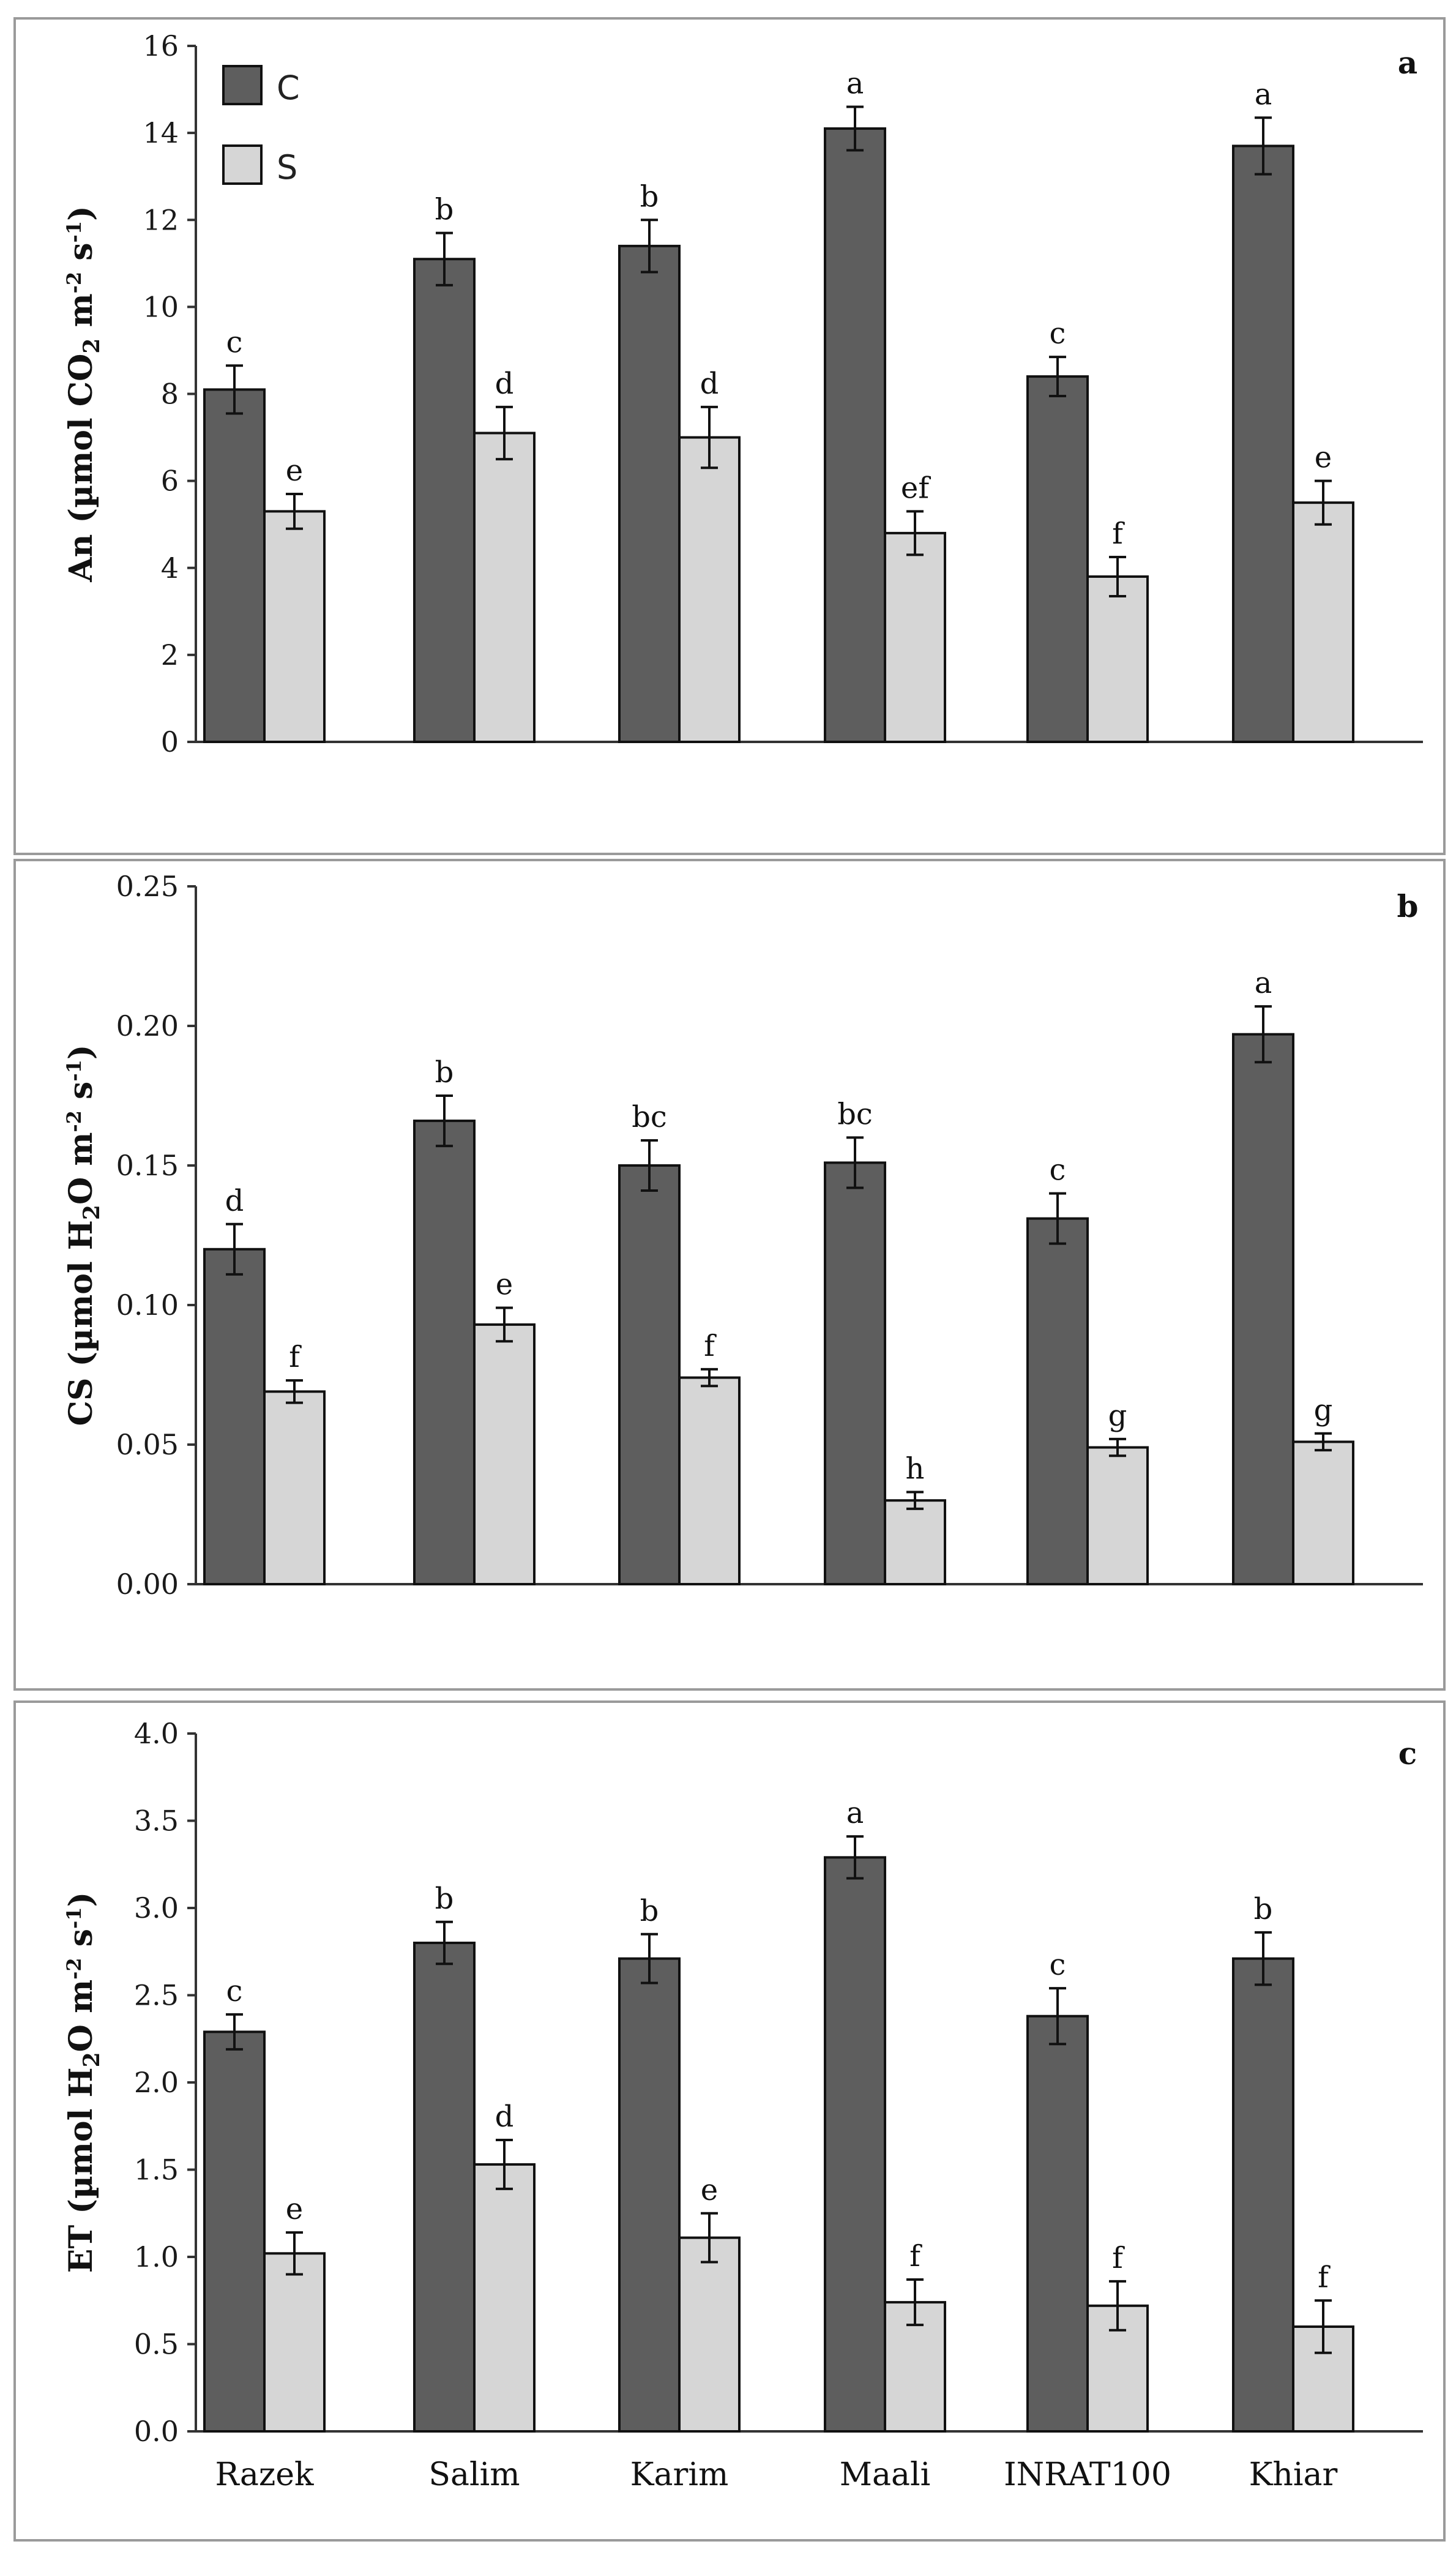 This screenshot has width=1456, height=2555. I want to click on y-axis-title: ET (µmol H2O m-2 s-1), so click(83, 2082).